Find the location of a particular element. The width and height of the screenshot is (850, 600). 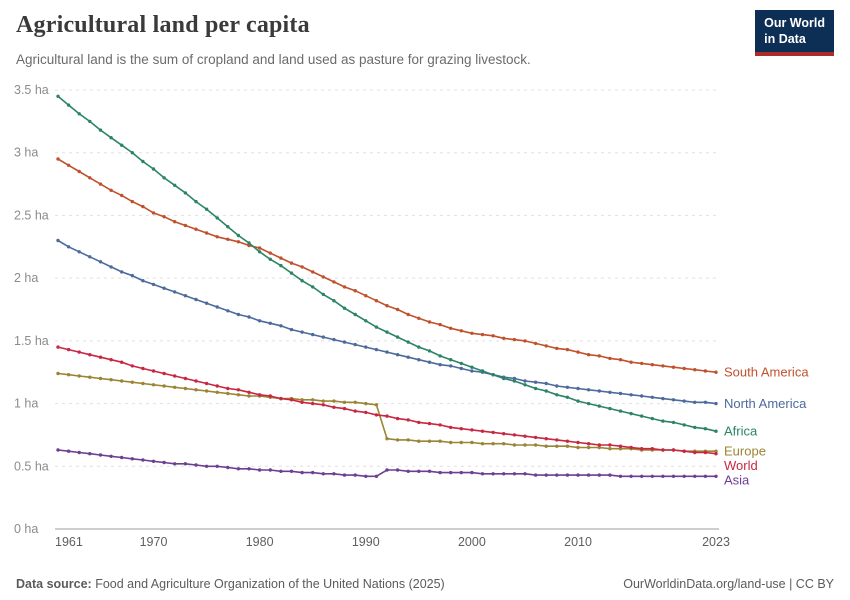

y-axis-tick-label: 0.5 ha is located at coordinates (31, 466).